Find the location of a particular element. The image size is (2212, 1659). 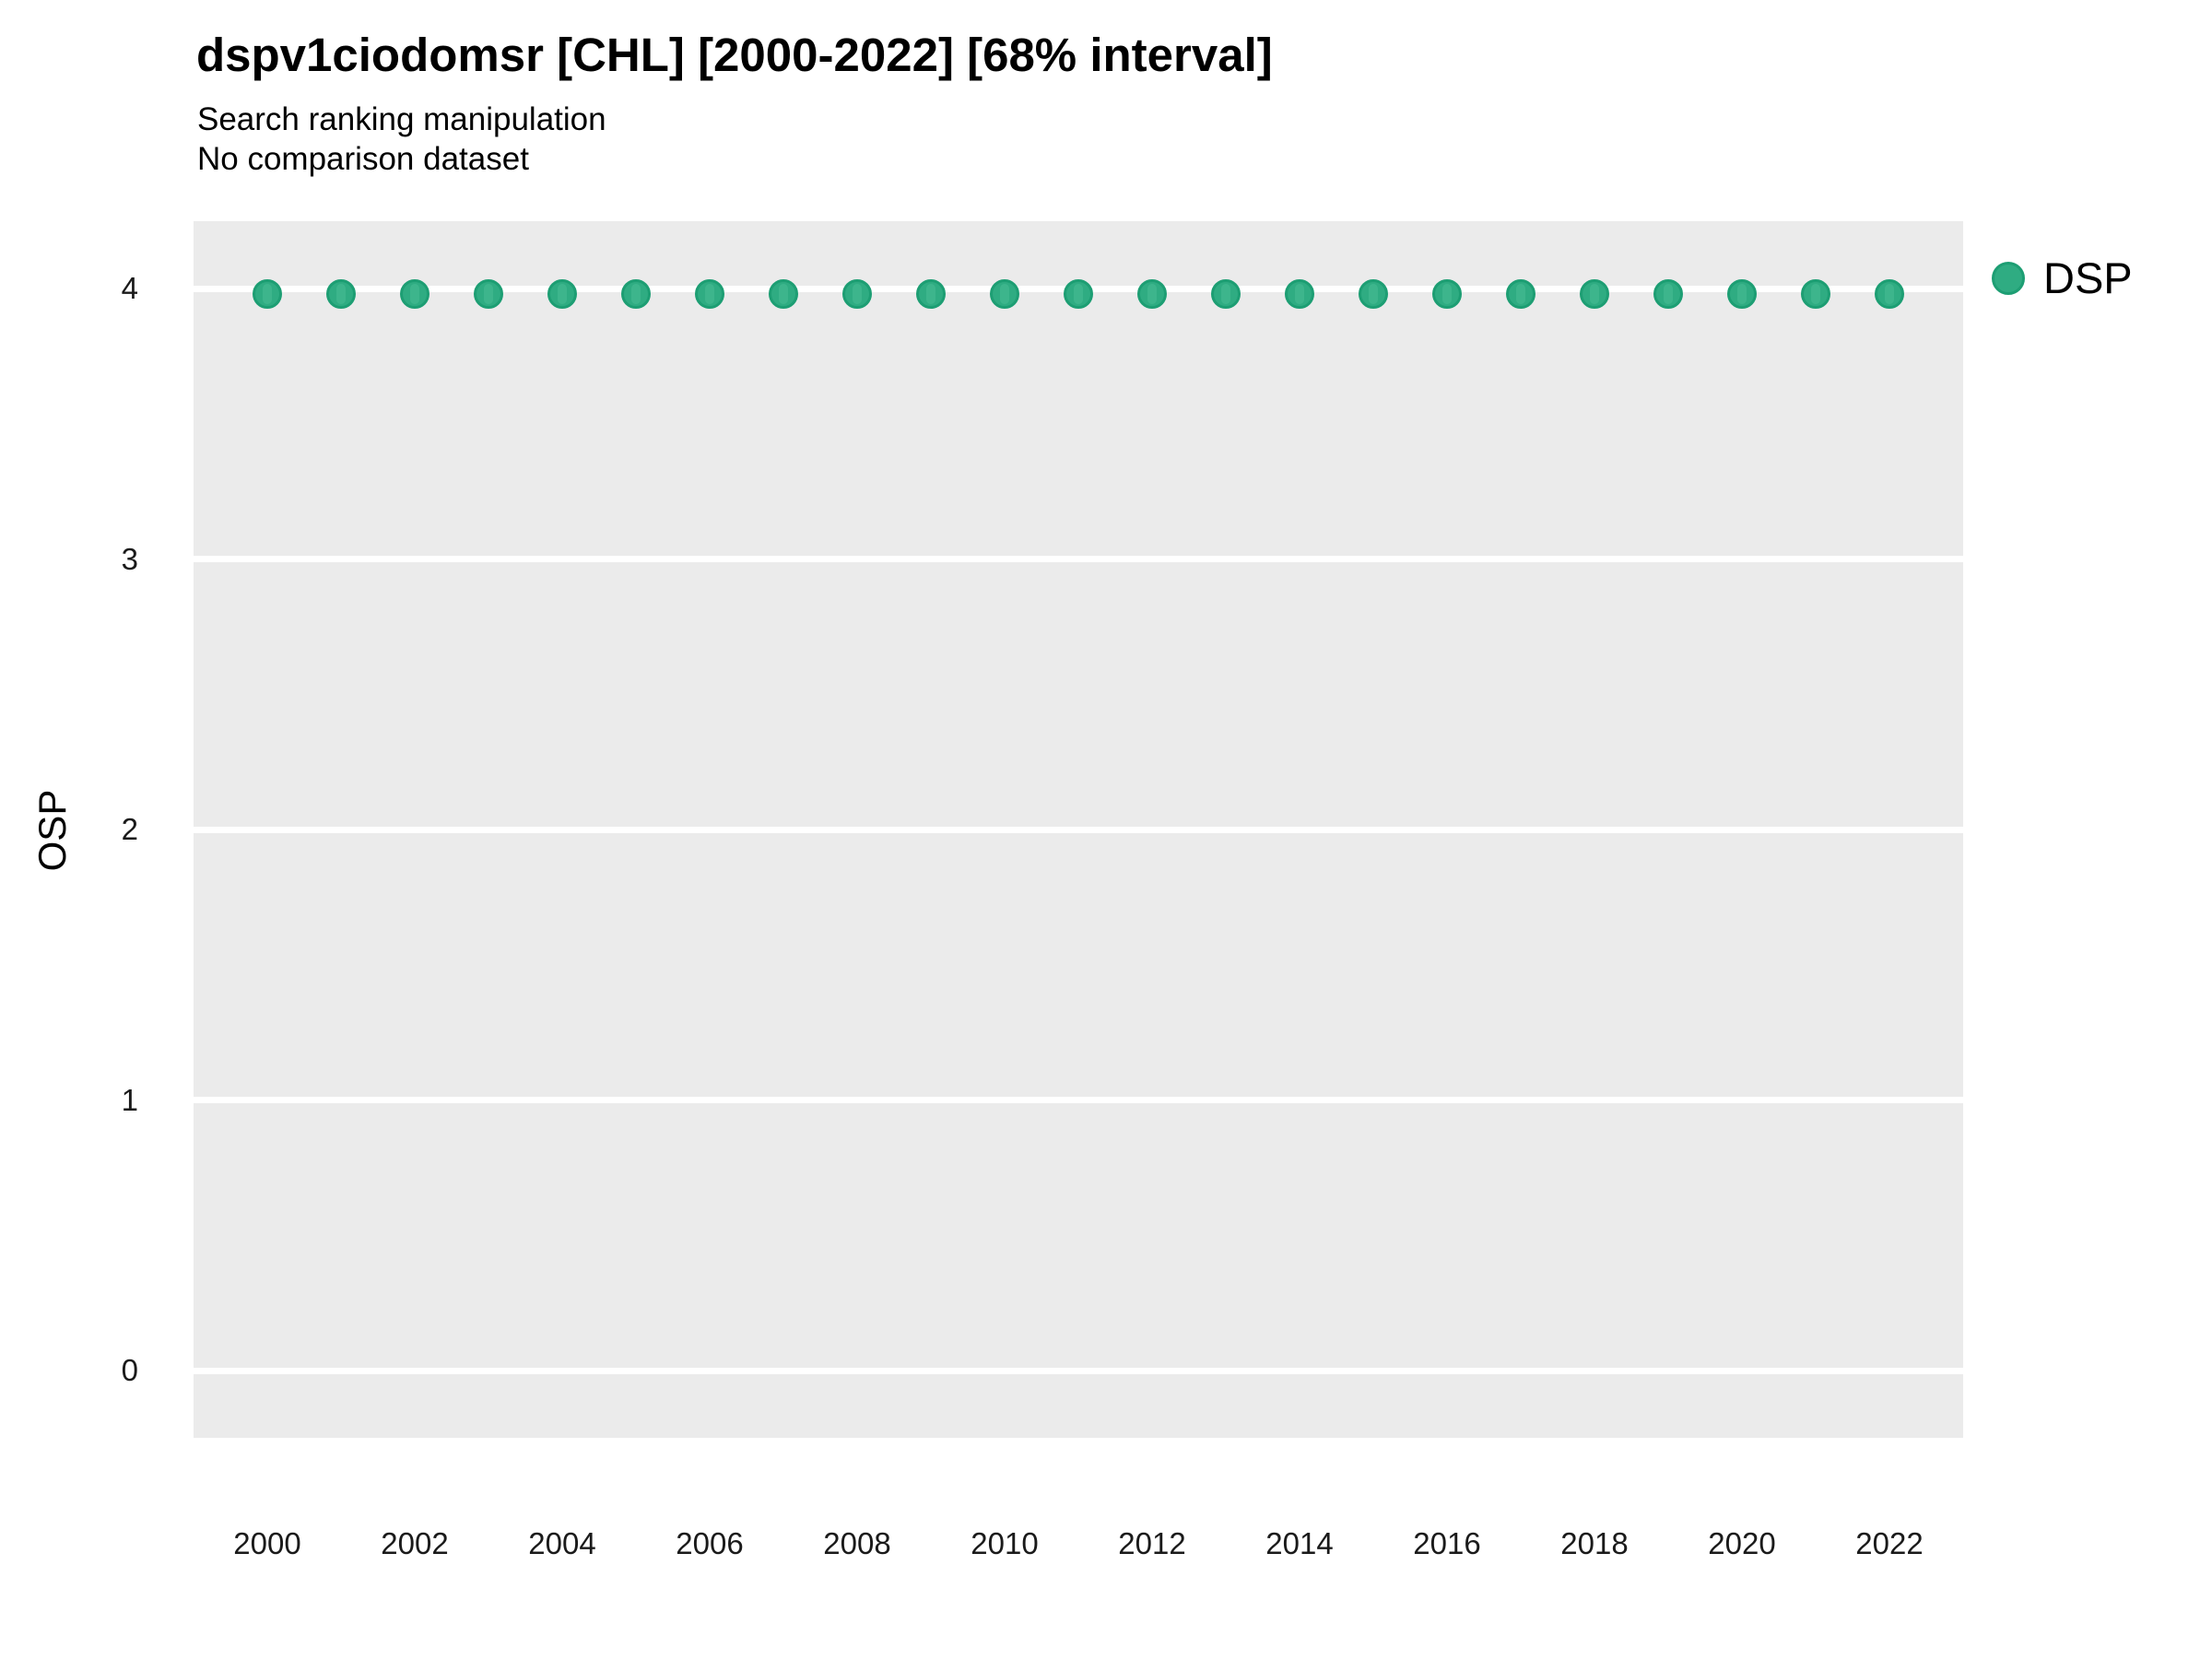

data-point-2019 is located at coordinates (1668, 293).